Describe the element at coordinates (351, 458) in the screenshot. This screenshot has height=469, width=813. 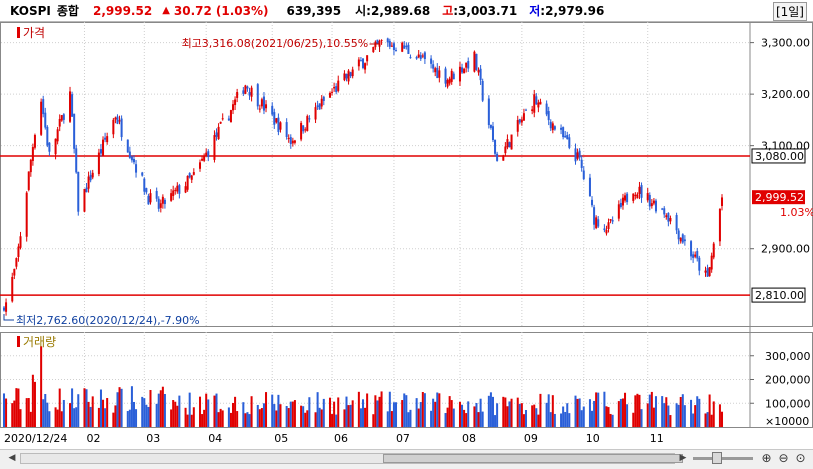
I see `horizontal-scrollbar` at that location.